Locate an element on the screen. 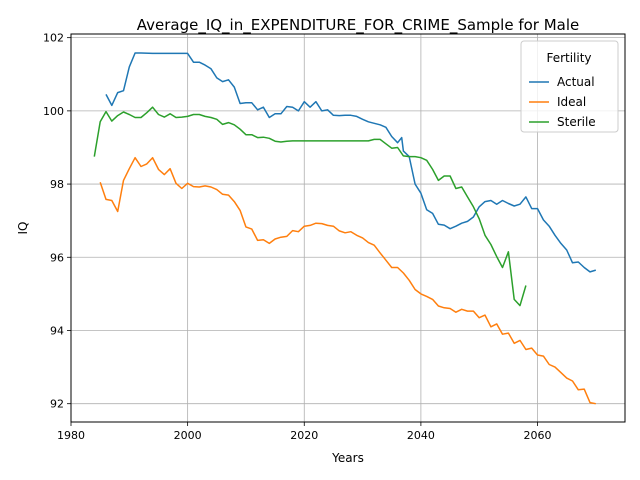 Image resolution: width=640 pixels, height=480 pixels. legend-label-sterile: Sterile is located at coordinates (576, 122).